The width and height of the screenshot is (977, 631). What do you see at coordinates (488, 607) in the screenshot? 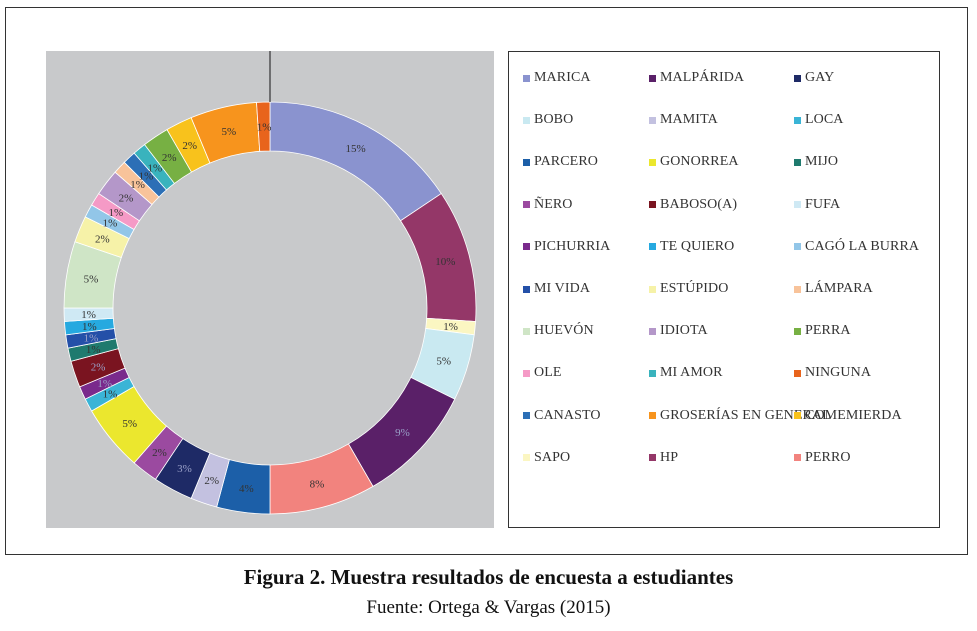
I see `figure-caption-source: Fuente: Ortega & Vargas (2015)` at bounding box center [488, 607].